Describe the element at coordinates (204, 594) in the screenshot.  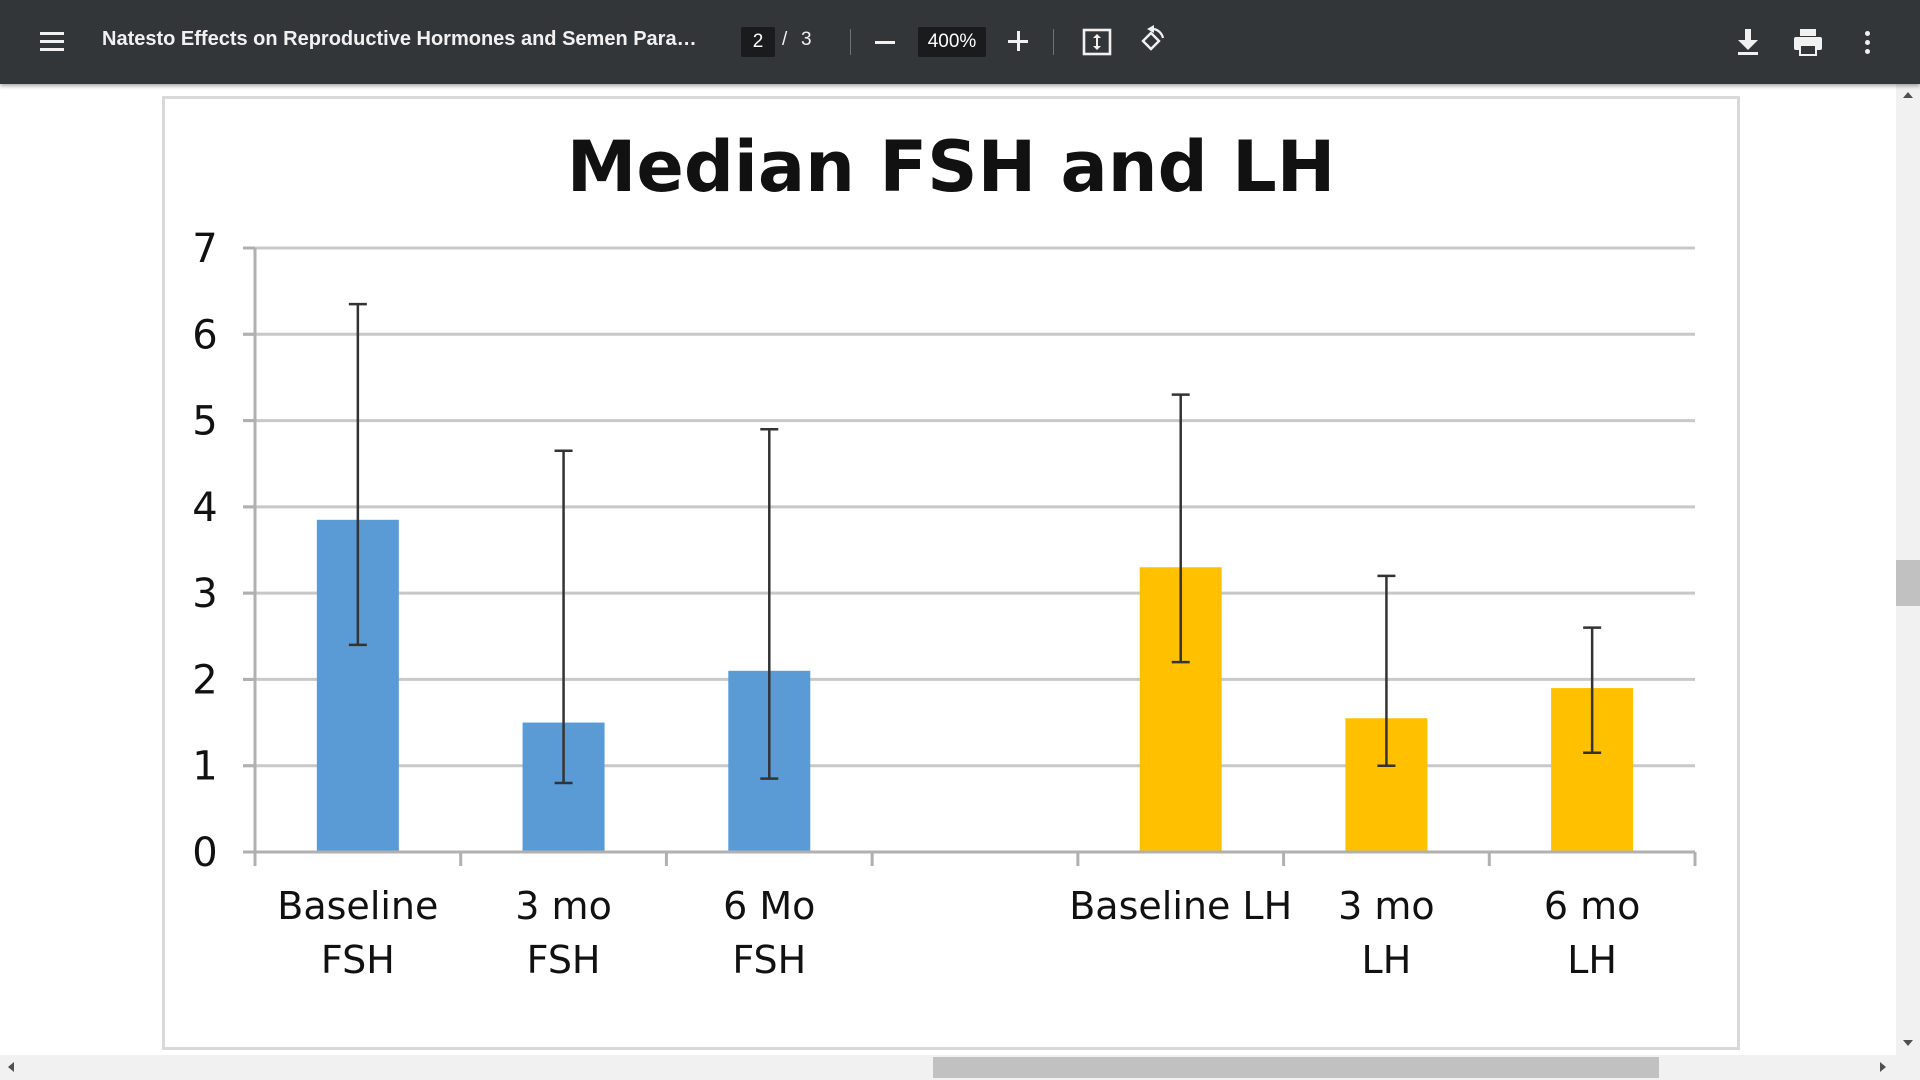
I see `y-tick-label: 3` at that location.